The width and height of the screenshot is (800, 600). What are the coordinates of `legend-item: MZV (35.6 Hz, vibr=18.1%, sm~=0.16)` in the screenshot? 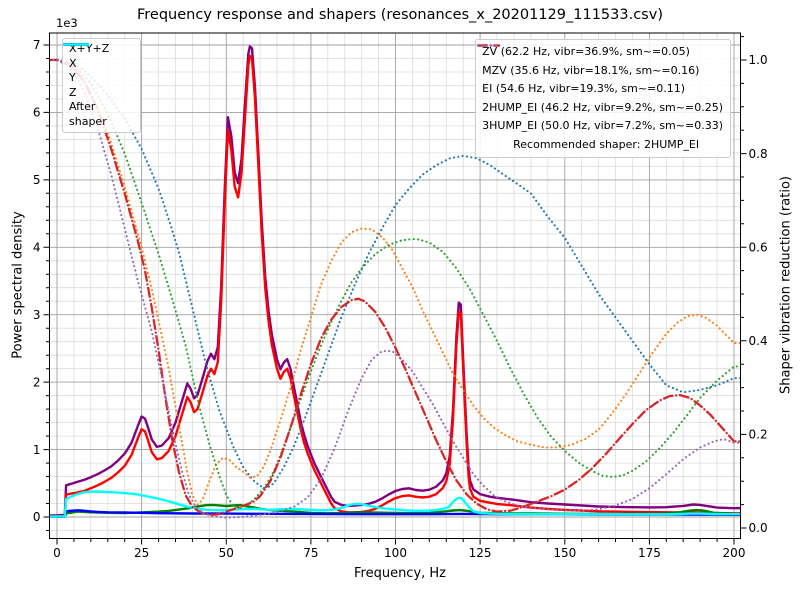 It's located at (600, 62).